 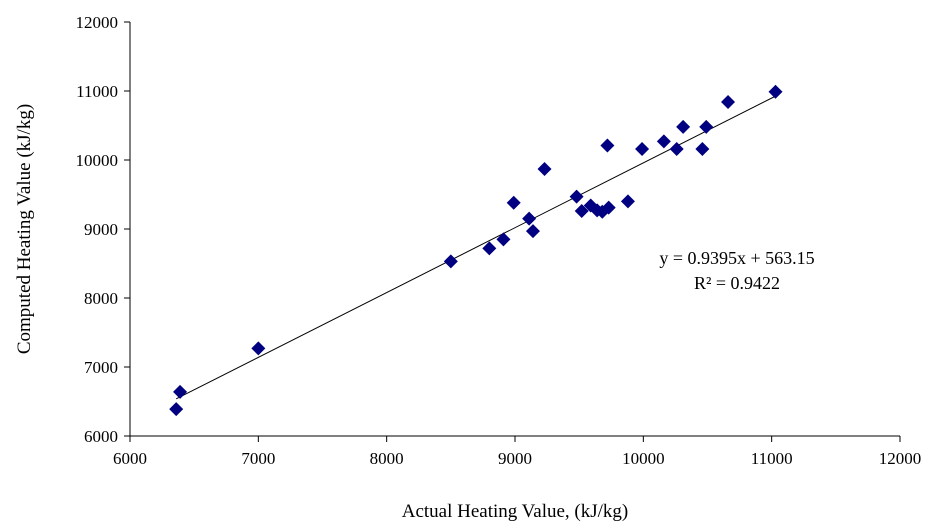 I want to click on x-axis-ticks: 6000 7000 8000 9000 10000 11000 12000, so click(x=517, y=452).